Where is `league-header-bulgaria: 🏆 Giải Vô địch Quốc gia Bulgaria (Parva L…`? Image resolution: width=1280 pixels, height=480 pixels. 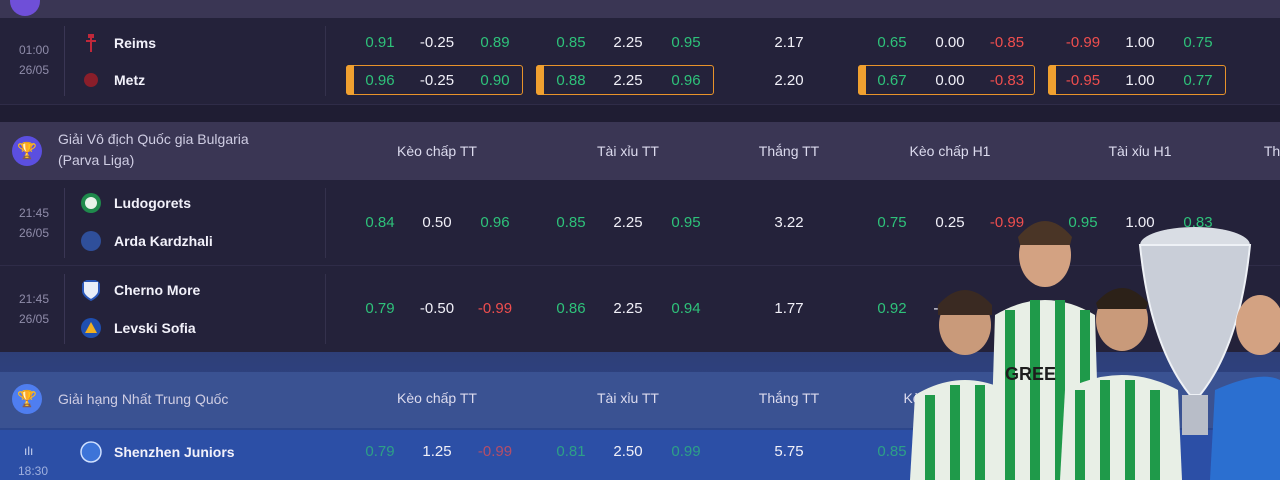
league-header-bulgaria: 🏆 Giải Vô địch Quốc gia Bulgaria (Parva L… is located at coordinates (640, 151).